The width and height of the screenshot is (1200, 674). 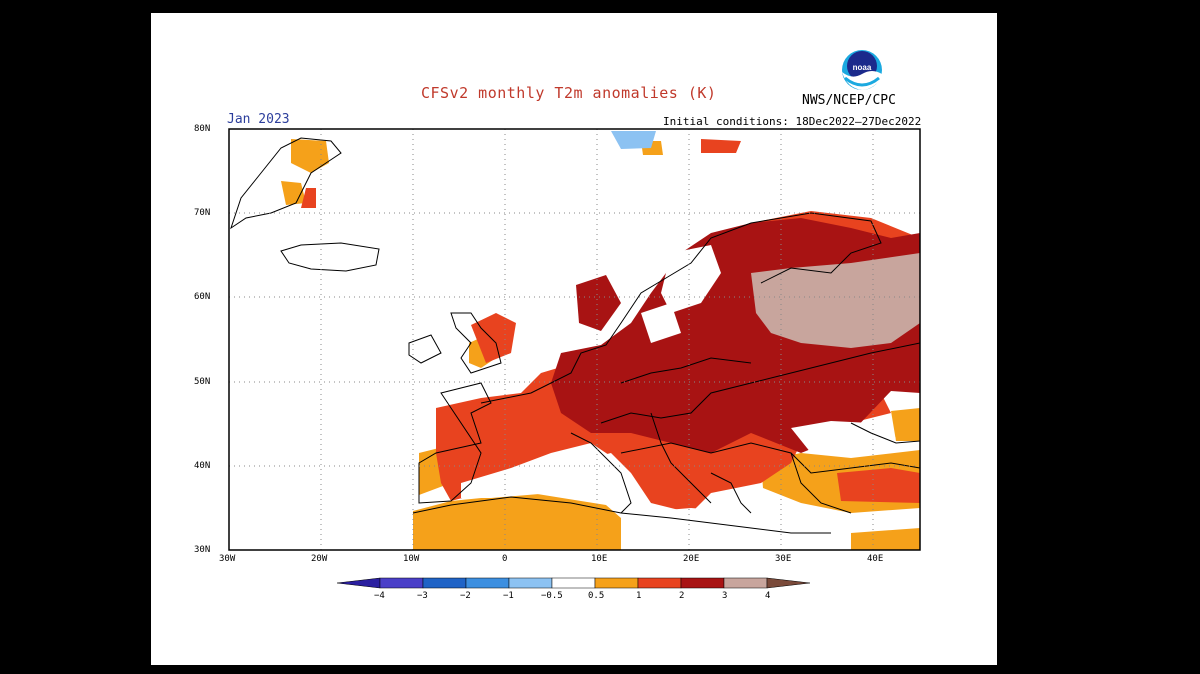 I want to click on map-title: CFSv2 monthly T2m anomalies (K), so click(x=569, y=93).